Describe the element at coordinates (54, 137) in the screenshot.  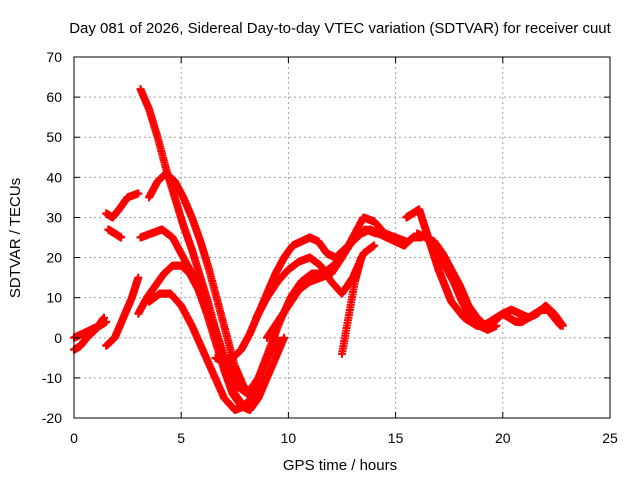
I see `y-tick-label: 50` at that location.